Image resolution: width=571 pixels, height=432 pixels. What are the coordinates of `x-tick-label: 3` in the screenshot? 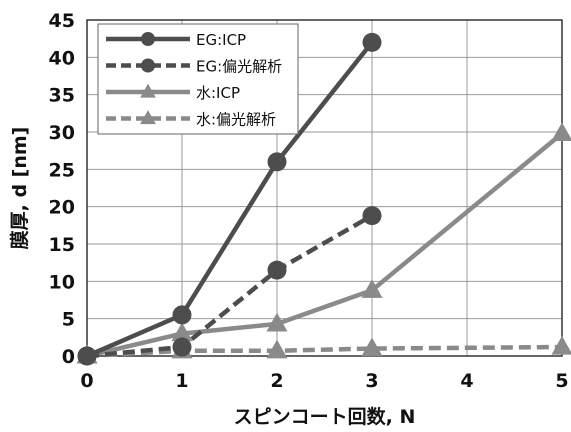 It's located at (371, 381).